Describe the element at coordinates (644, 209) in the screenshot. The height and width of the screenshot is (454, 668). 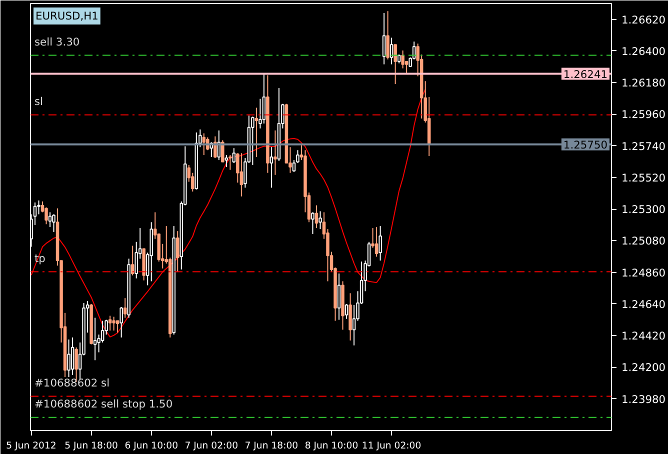
I see `y-tick-label: 1.25300` at that location.